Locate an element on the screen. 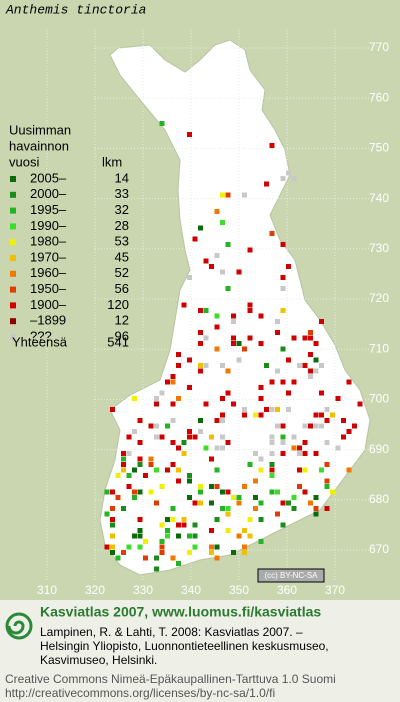  legend-label: 1995– is located at coordinates (48, 209).